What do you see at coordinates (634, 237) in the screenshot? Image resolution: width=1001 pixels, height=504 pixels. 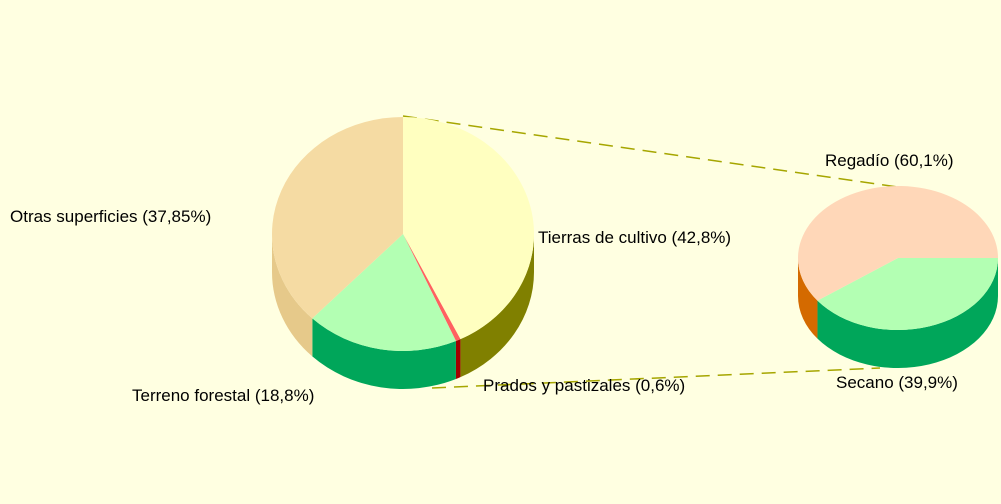 I see `slice-label: Tierras de cultivo (42,8%)` at bounding box center [634, 237].